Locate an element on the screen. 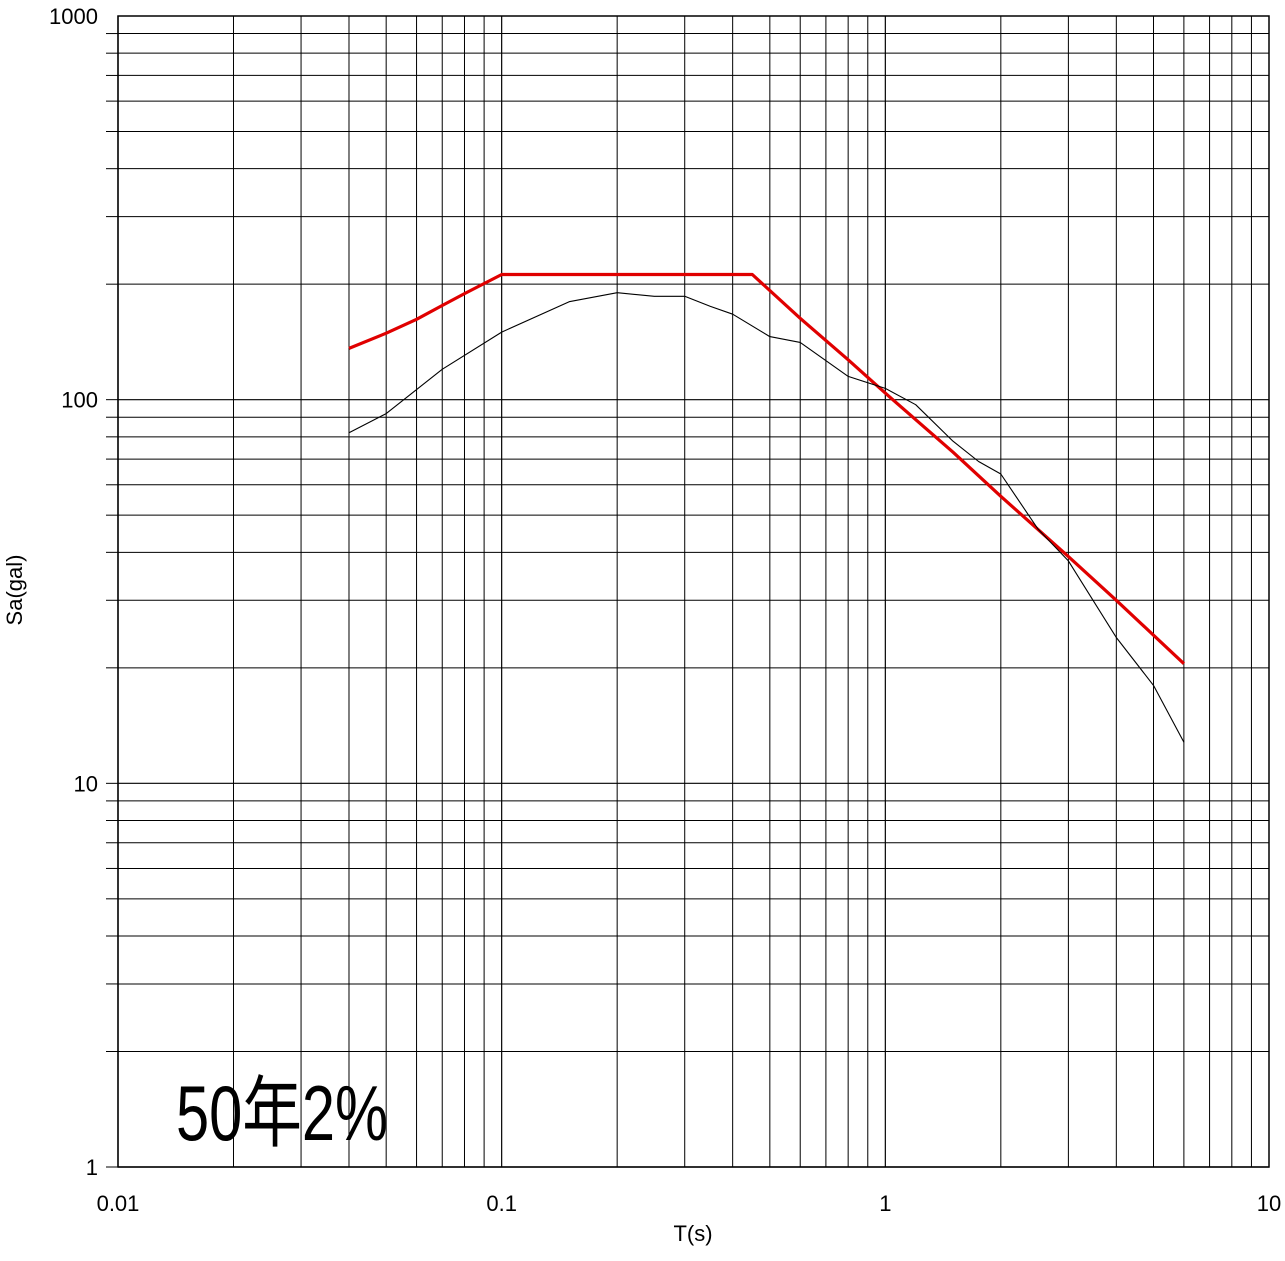 The height and width of the screenshot is (1261, 1285). chart-annotation: 50年2% is located at coordinates (282, 1113).